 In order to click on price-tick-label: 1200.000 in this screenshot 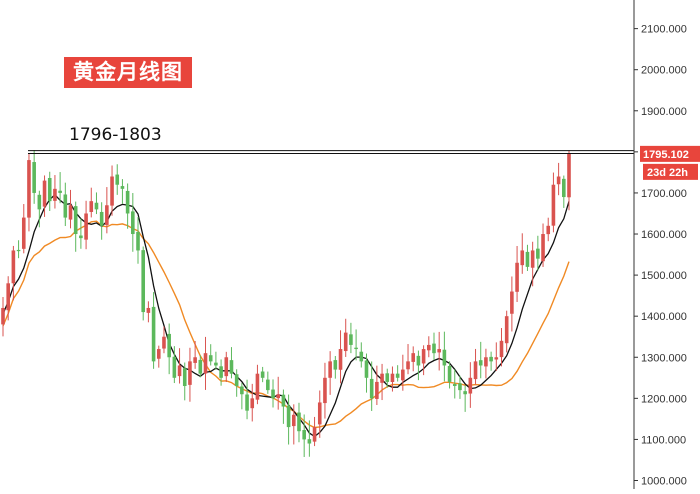, I will do `click(664, 399)`.